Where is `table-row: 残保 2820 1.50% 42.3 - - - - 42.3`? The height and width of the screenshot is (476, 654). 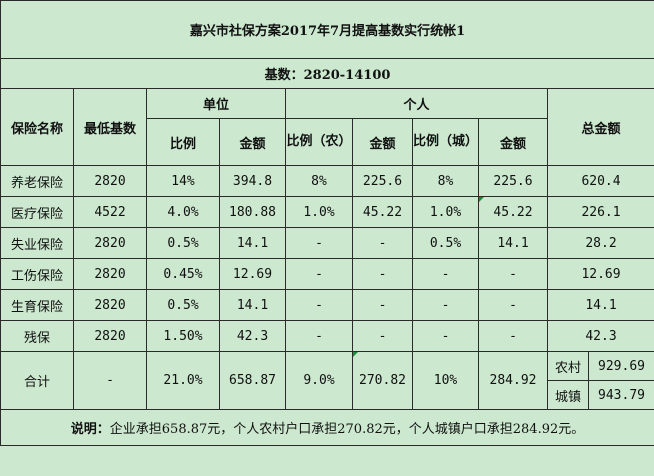
table-row: 残保 2820 1.50% 42.3 - - - - 42.3 is located at coordinates (327, 336).